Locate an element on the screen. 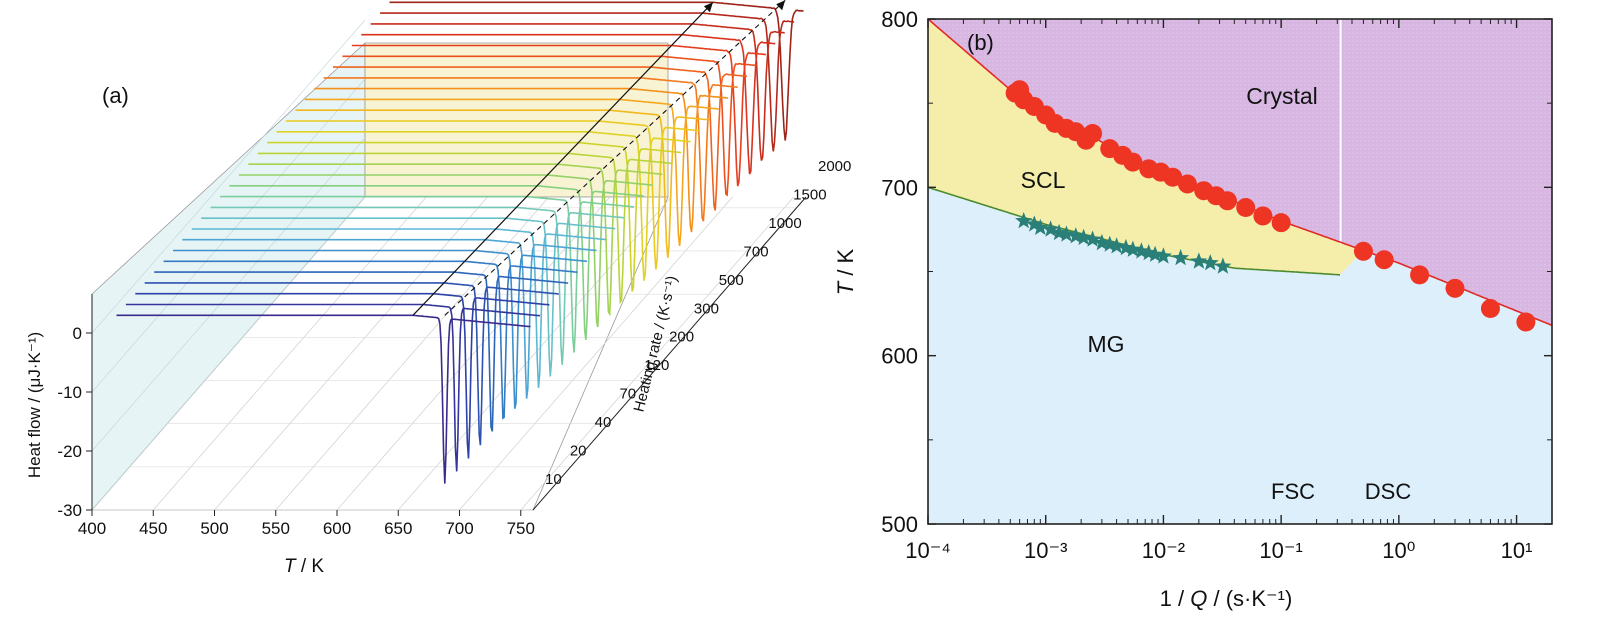  x-tick-label: 550 is located at coordinates (276, 528).